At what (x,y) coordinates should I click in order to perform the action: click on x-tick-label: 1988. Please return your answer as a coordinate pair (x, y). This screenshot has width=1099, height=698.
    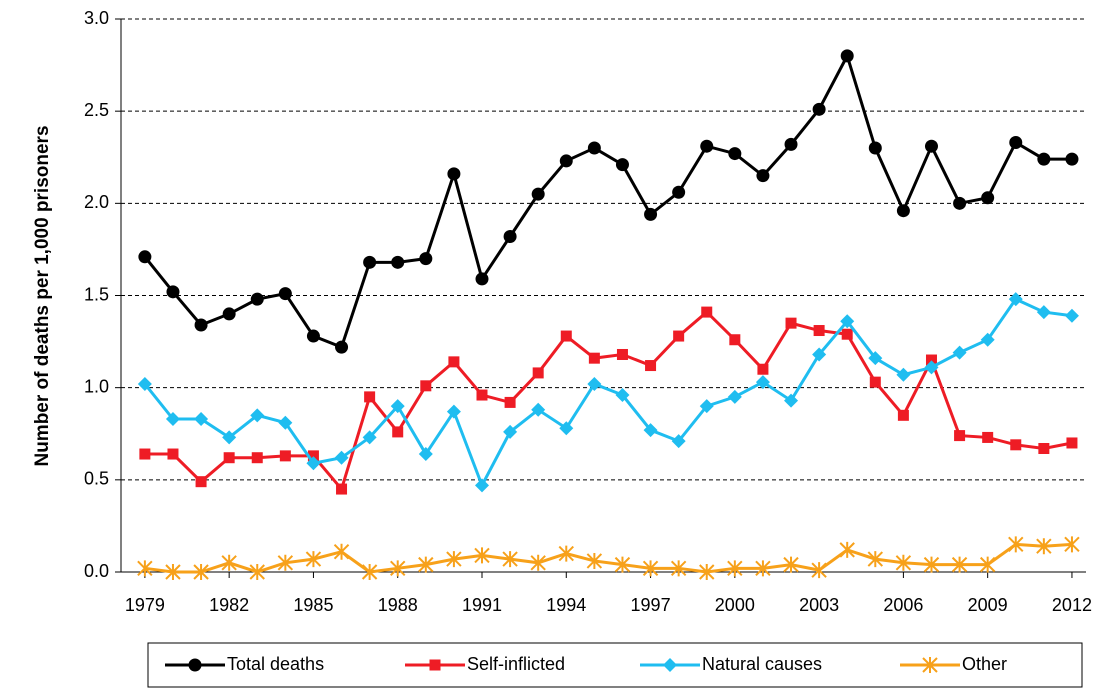
    Looking at the image, I should click on (398, 605).